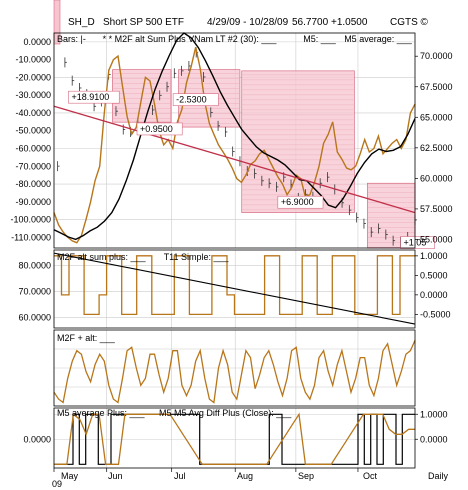 This screenshot has width=468, height=490. Describe the element at coordinates (436, 209) in the screenshot. I see `price-right-tick-5: 57.5000` at that location.